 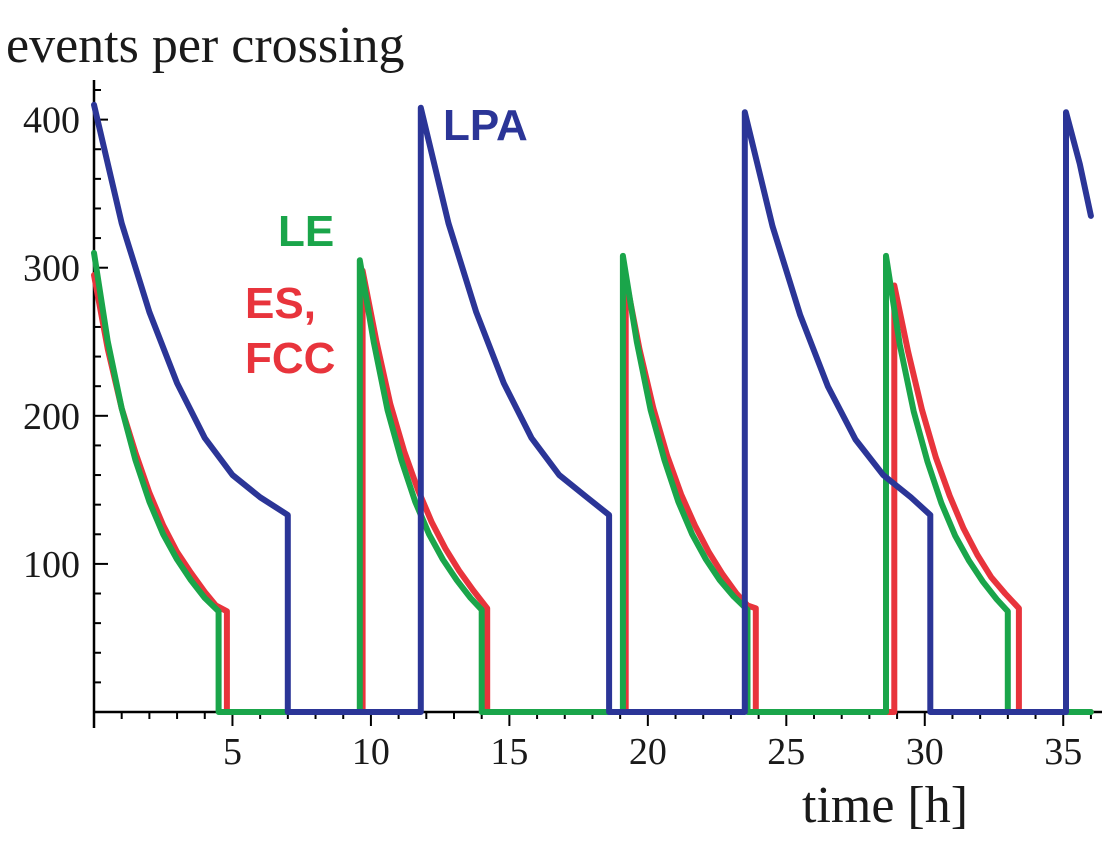 What do you see at coordinates (925, 752) in the screenshot?
I see `x-tick-label: 30` at bounding box center [925, 752].